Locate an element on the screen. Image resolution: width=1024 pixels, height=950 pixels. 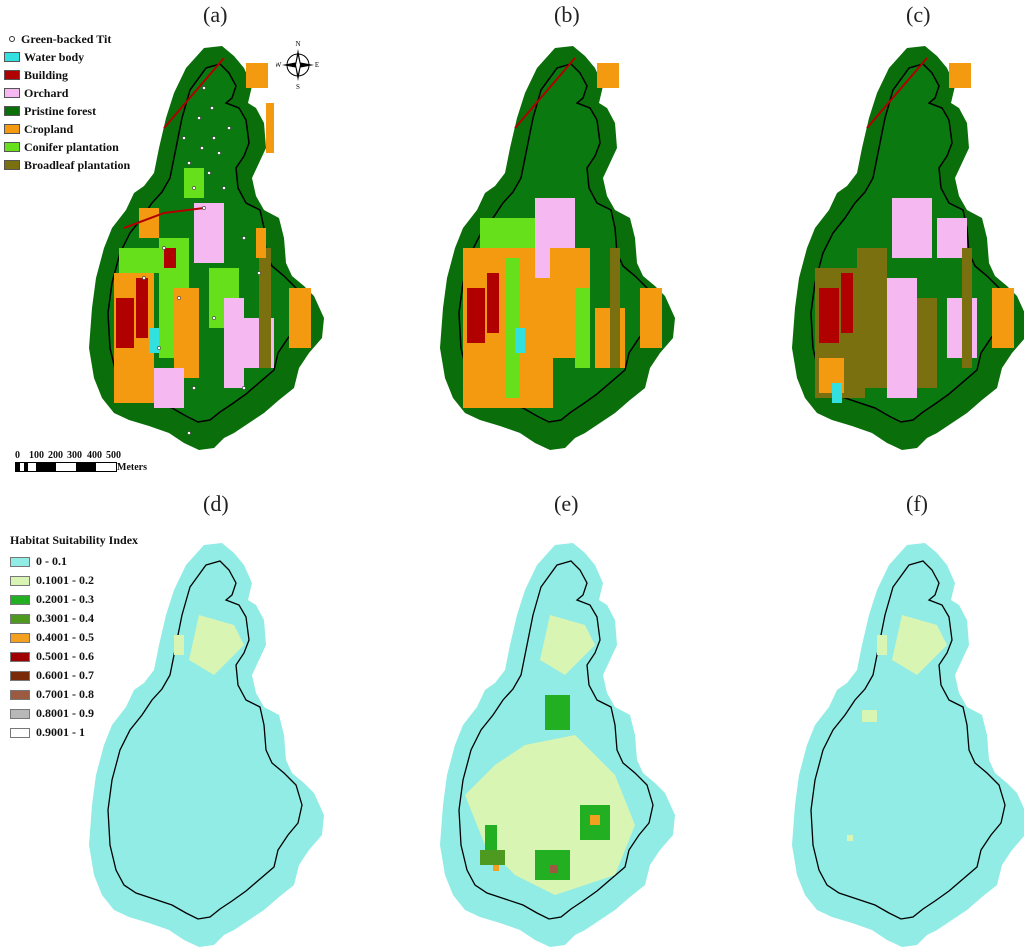
hsi-legend-item: 0.3001 - 0.4 is located at coordinates (74, 618).